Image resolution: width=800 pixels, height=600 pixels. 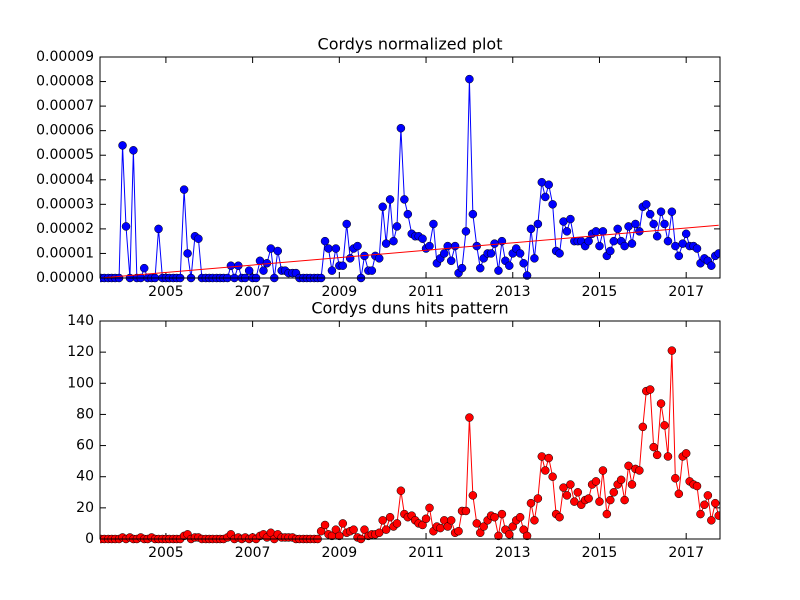 I want to click on y-tick-label: 0.00004, so click(x=65, y=180).